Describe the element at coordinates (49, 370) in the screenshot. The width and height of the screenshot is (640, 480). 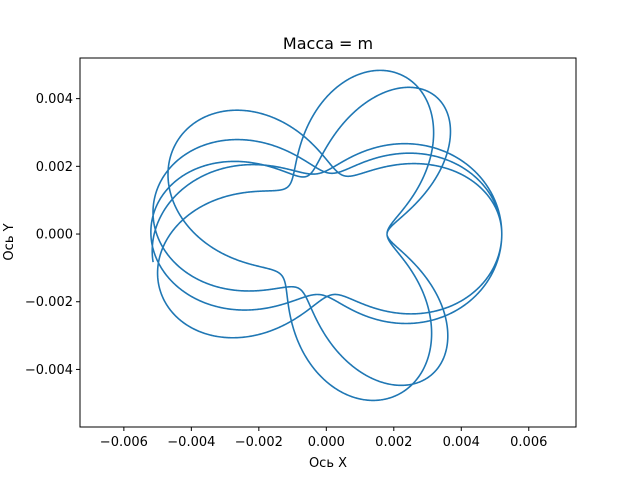
I see `y-tick-label: −0.004` at that location.